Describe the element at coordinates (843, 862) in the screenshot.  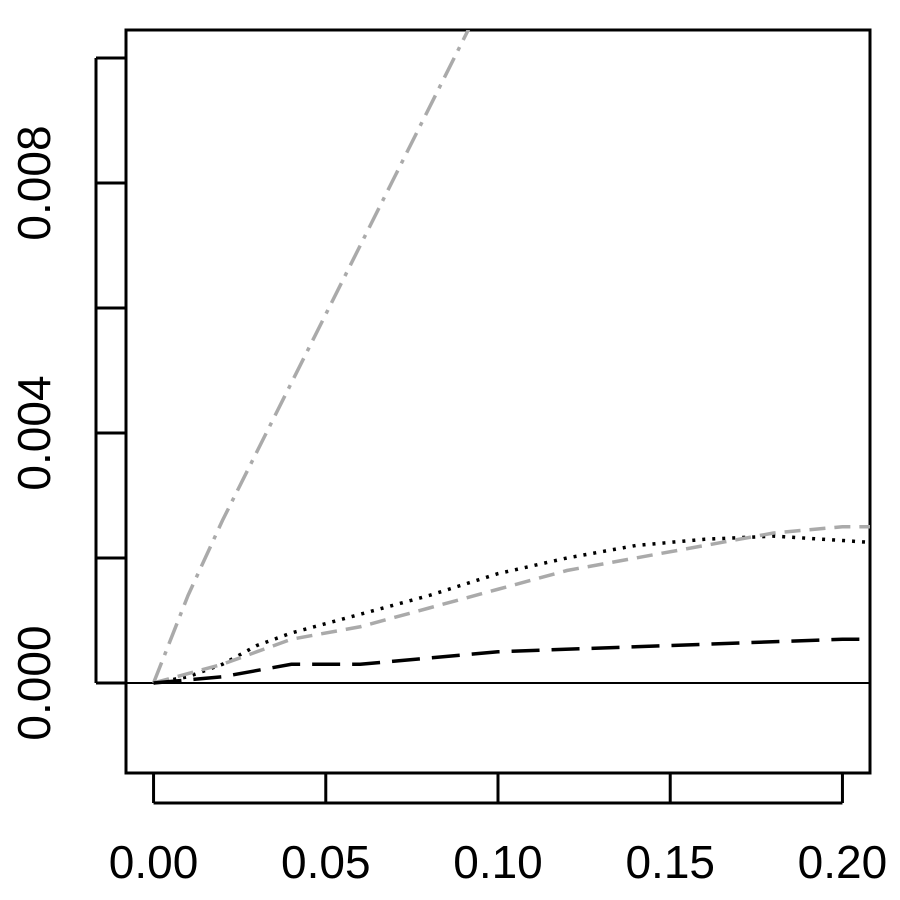
I see `x-tick-label: 0.20` at that location.